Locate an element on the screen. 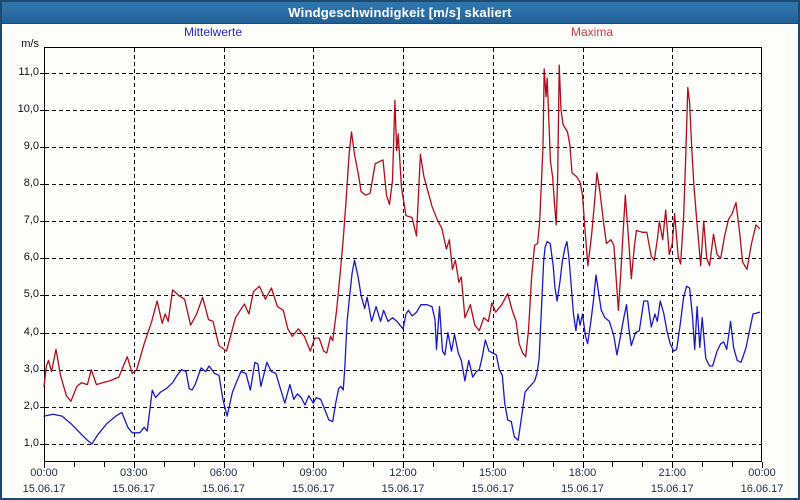  y-tick-label: 8,0 is located at coordinates (31, 183).